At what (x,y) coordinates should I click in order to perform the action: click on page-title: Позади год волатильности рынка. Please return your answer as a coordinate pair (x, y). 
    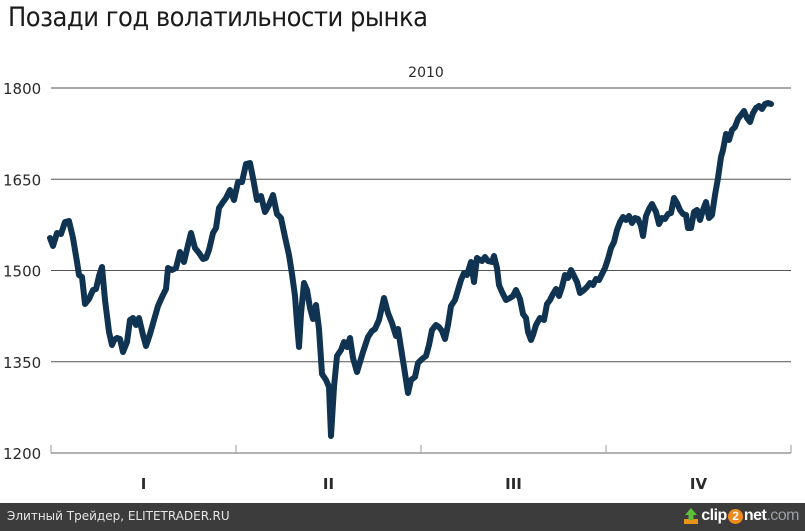
    Looking at the image, I should click on (218, 17).